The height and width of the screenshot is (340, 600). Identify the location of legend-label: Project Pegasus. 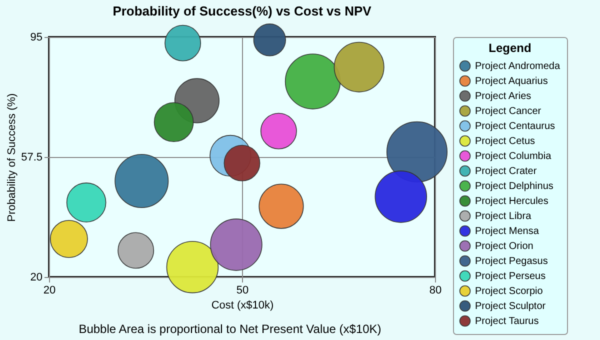
(511, 261).